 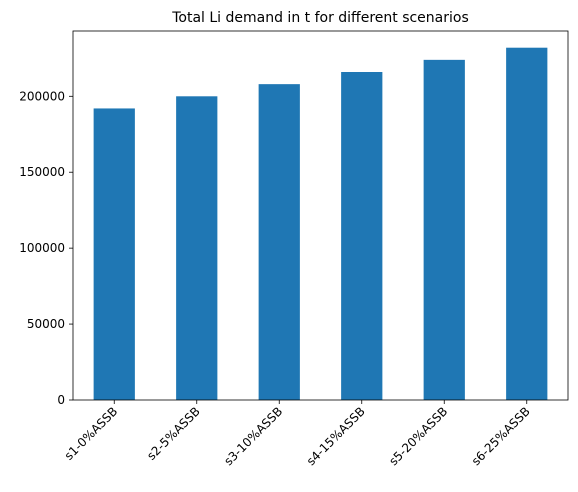 What do you see at coordinates (91, 433) in the screenshot?
I see `x-tick-label-0: s1-0%ASSB` at bounding box center [91, 433].